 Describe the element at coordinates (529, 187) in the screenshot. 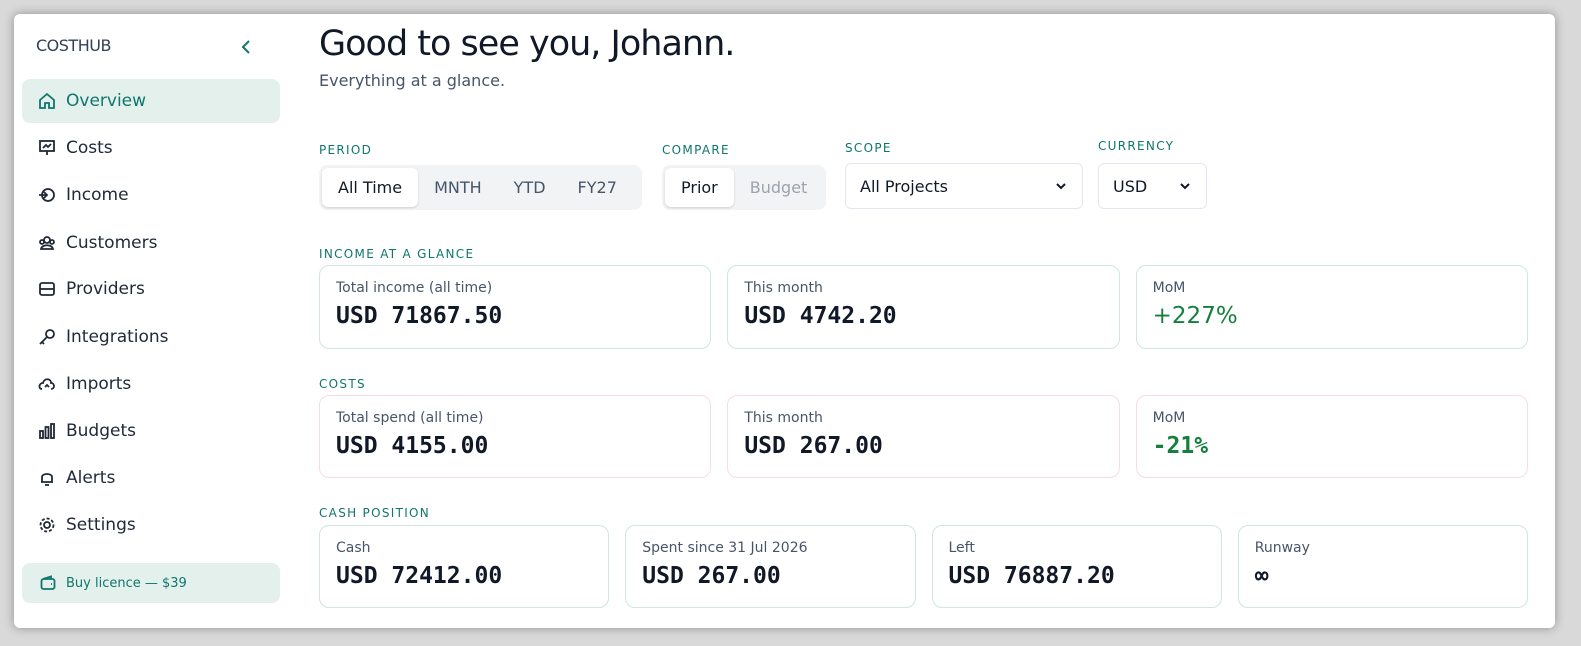

I see `period-option: YTD` at that location.